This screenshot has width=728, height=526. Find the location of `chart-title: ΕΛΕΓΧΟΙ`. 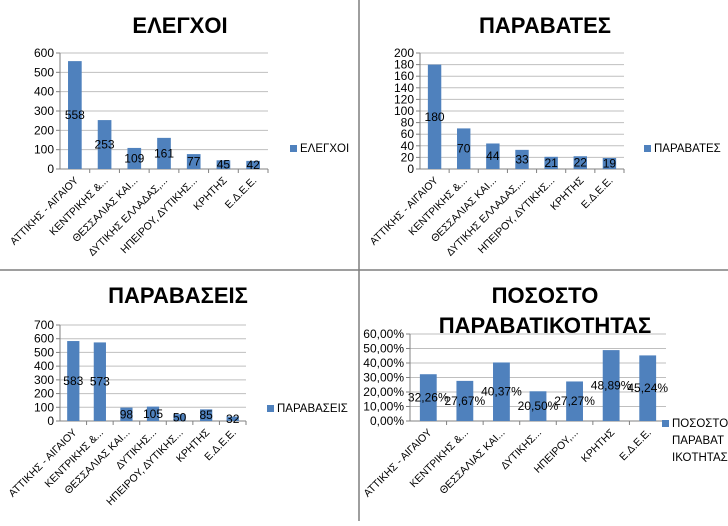

chart-title: ΕΛΕΓΧΟΙ is located at coordinates (179, 25).